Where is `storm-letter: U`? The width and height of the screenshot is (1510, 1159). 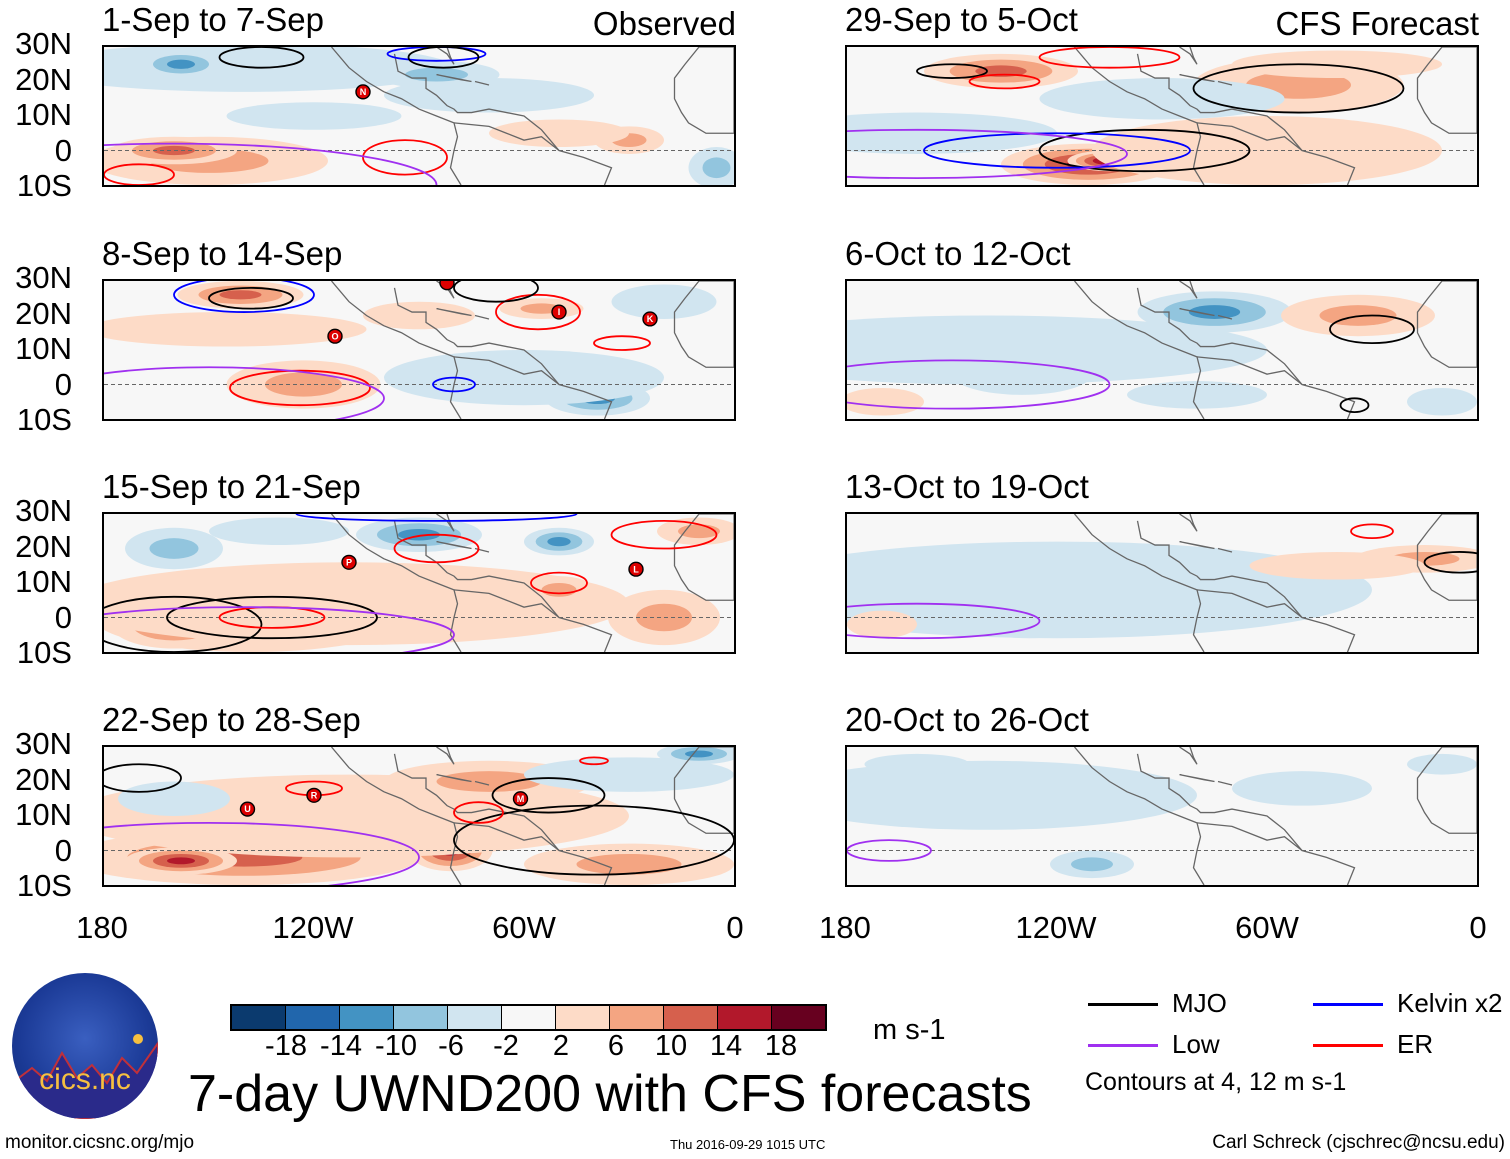
storm-letter: U is located at coordinates (247, 809).